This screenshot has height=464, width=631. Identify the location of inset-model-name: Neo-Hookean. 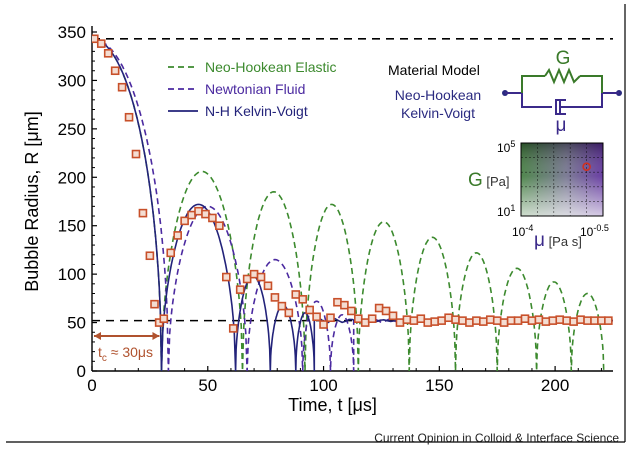
(438, 95).